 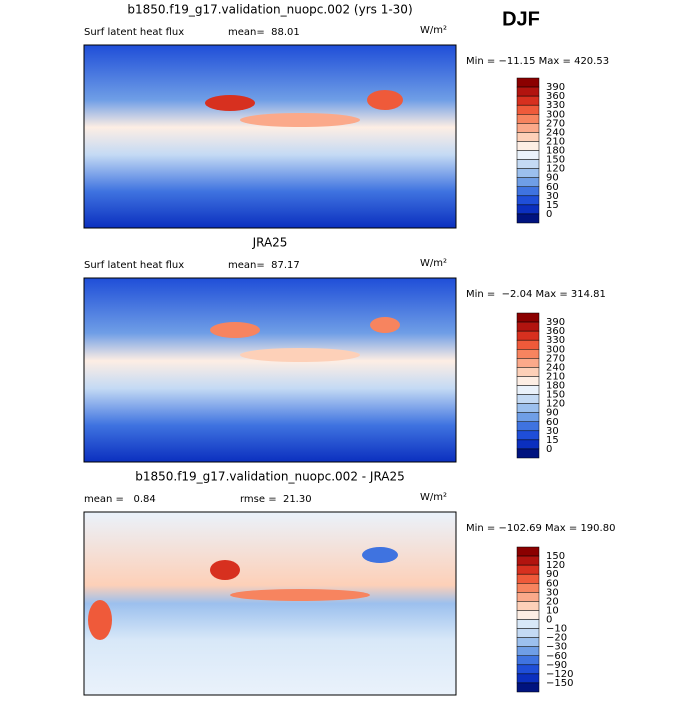 What do you see at coordinates (264, 32) in the screenshot?
I see `stat-label: mean= 88.01` at bounding box center [264, 32].